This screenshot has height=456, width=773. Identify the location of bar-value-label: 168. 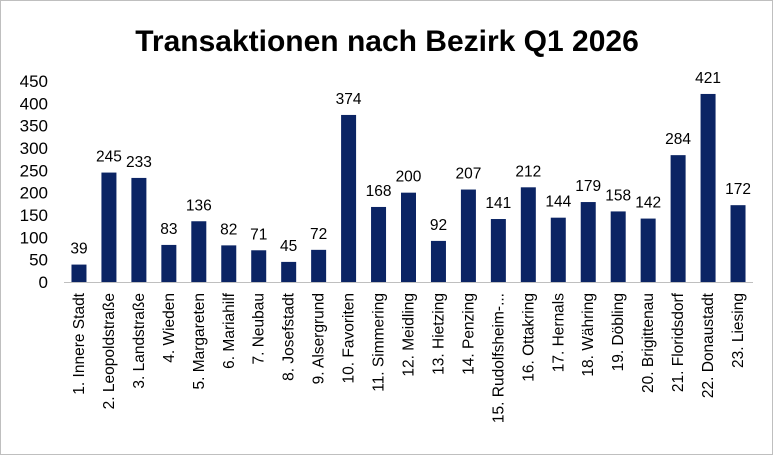
(379, 191).